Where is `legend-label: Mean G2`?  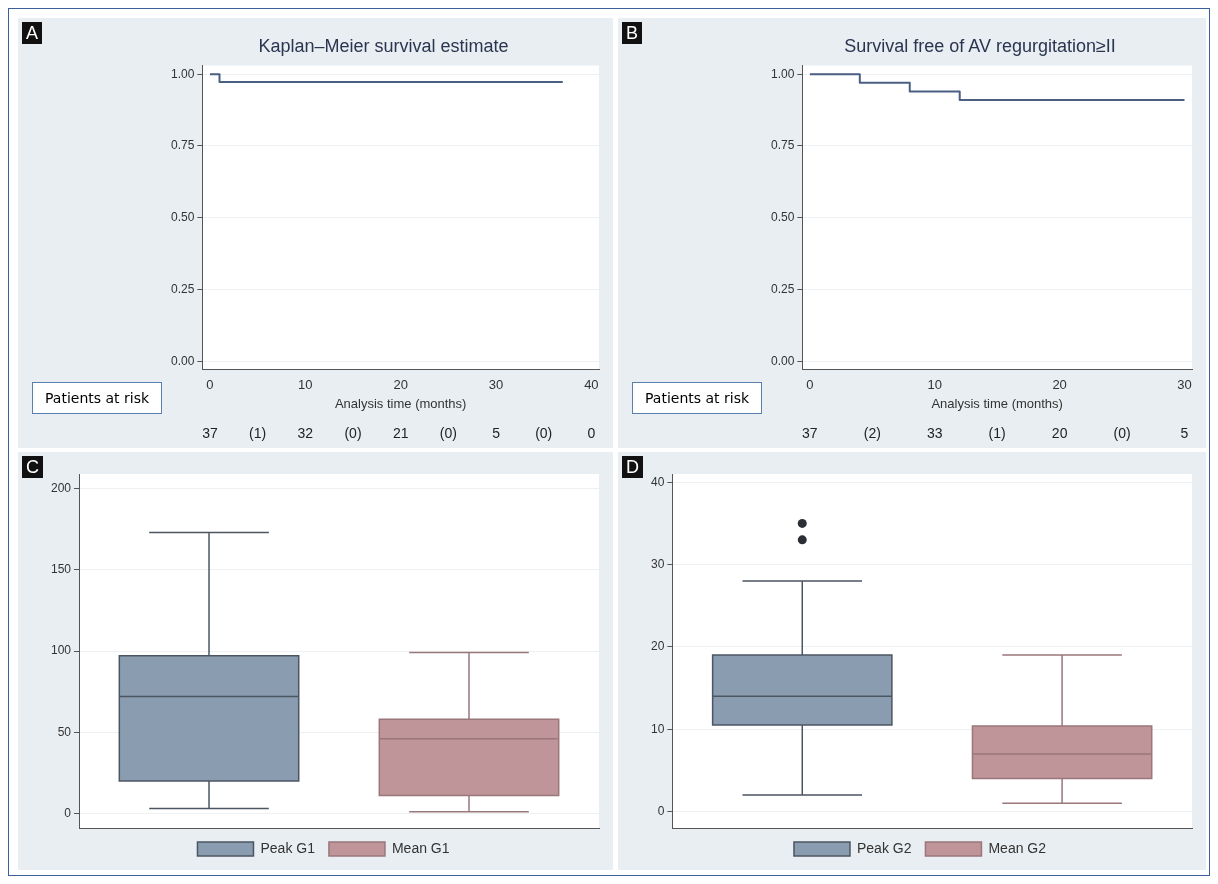
legend-label: Mean G2 is located at coordinates (1017, 847).